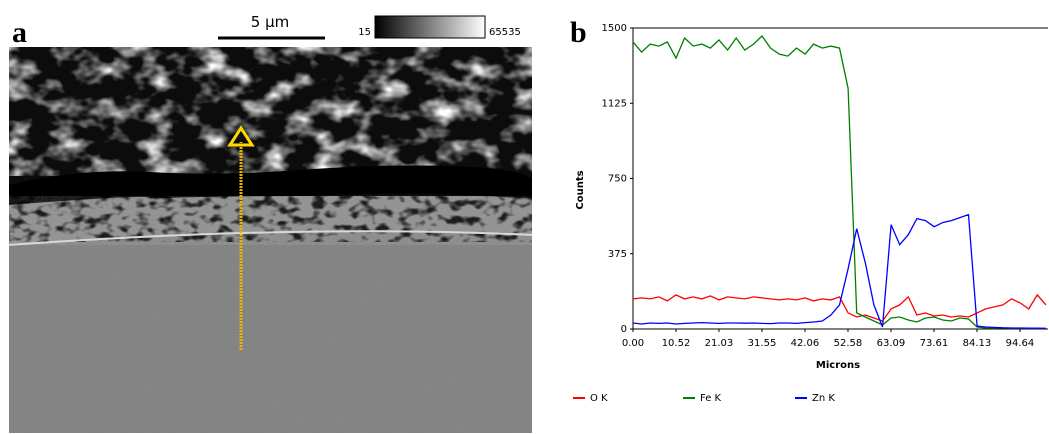  I want to click on x-tick-label: 84.13, so click(977, 343).